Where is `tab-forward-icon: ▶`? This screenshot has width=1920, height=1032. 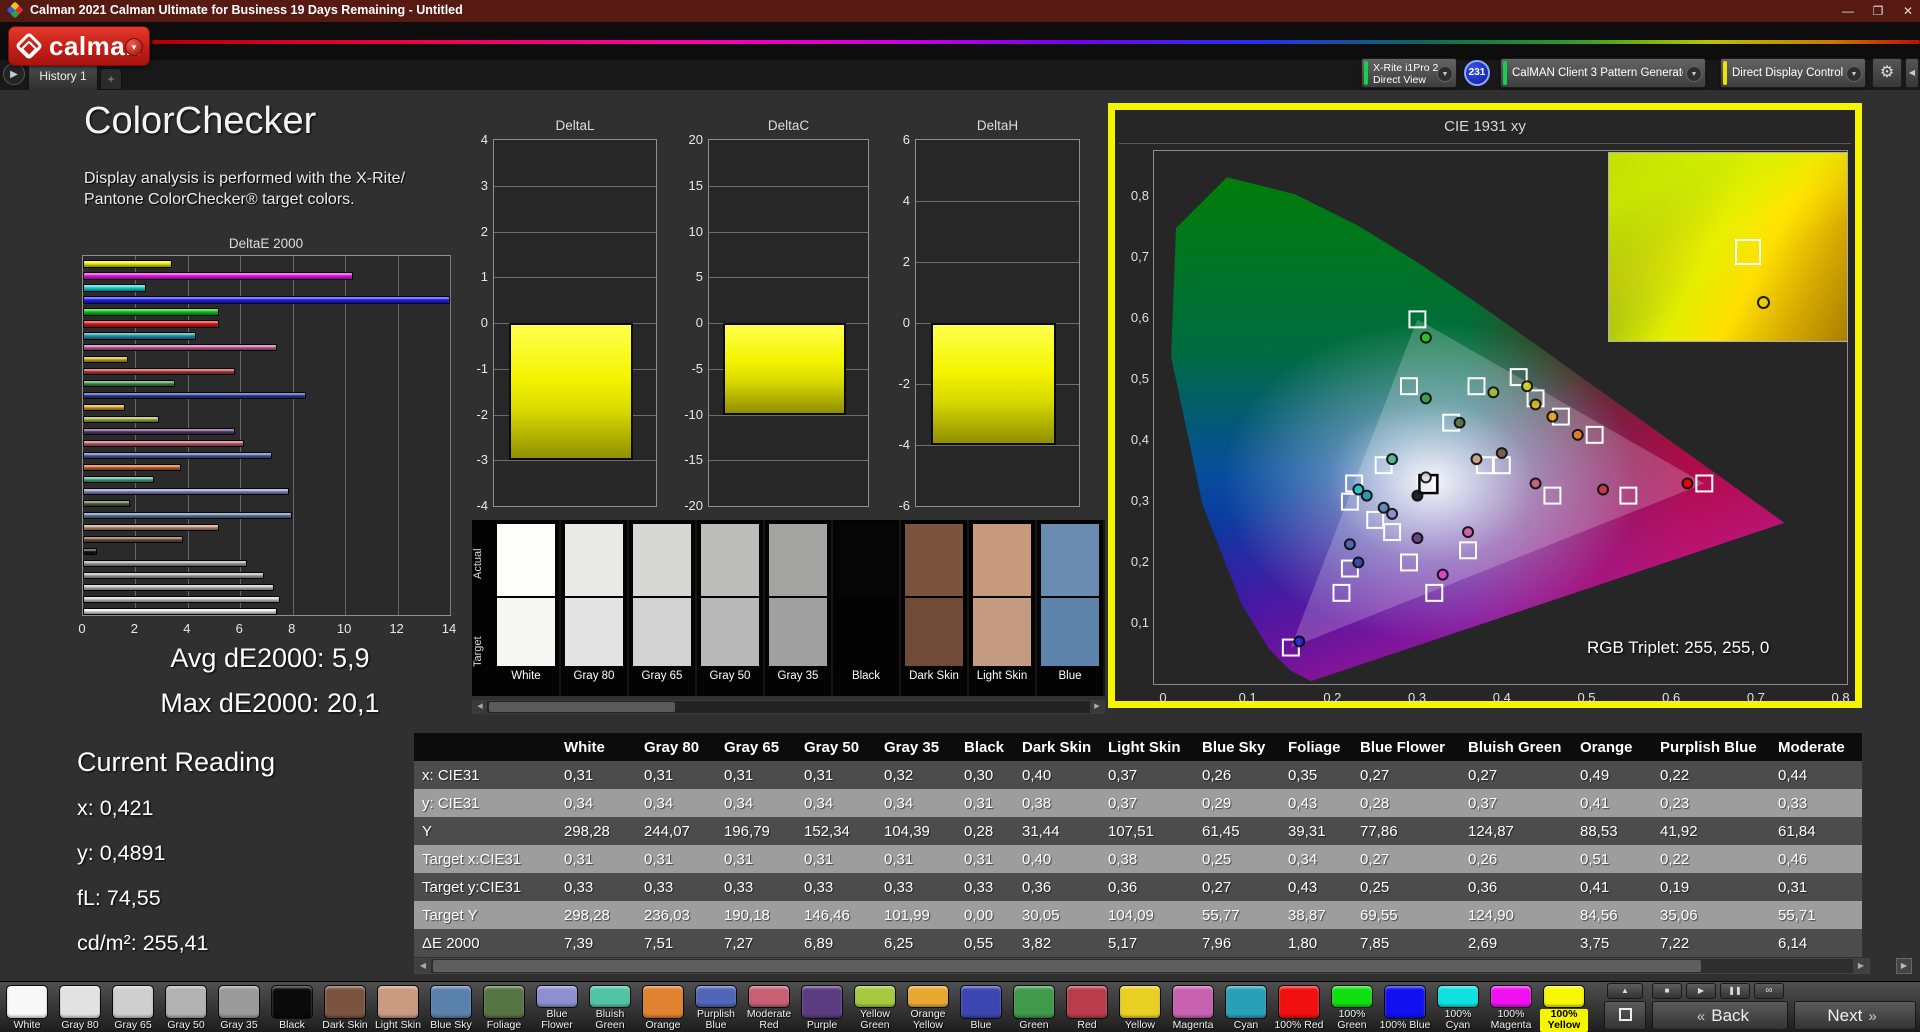
tab-forward-icon: ▶ is located at coordinates (14, 74).